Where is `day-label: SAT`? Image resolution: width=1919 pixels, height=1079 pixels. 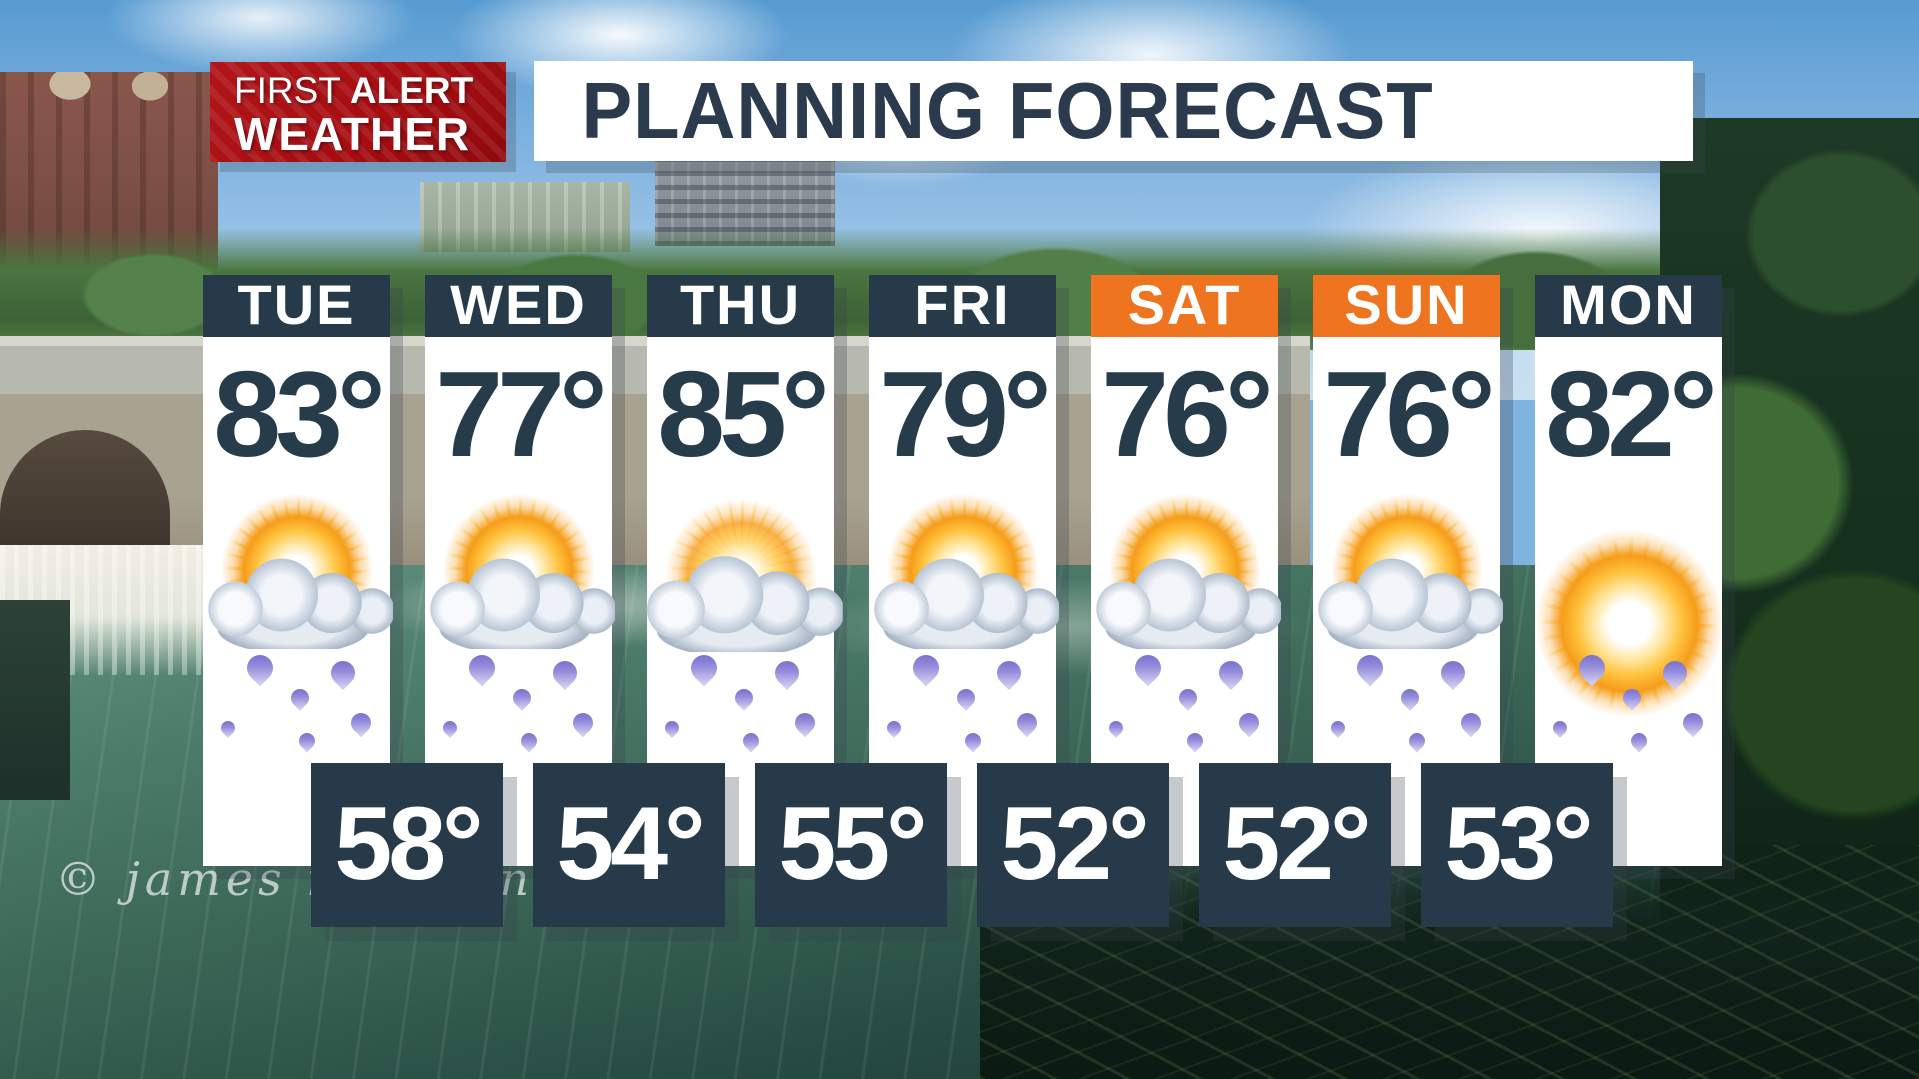 day-label: SAT is located at coordinates (1184, 306).